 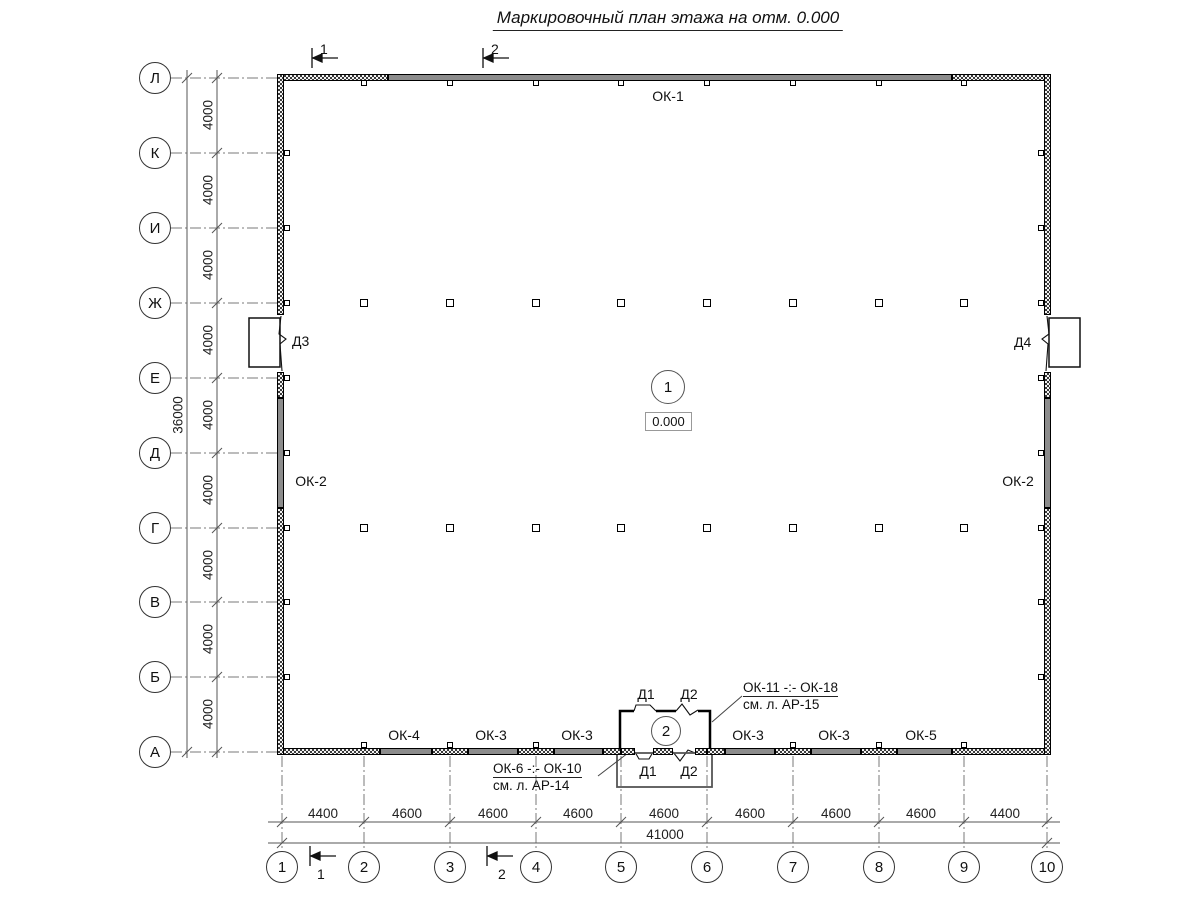 I want to click on wall-right-lower, so click(x=1047, y=631).